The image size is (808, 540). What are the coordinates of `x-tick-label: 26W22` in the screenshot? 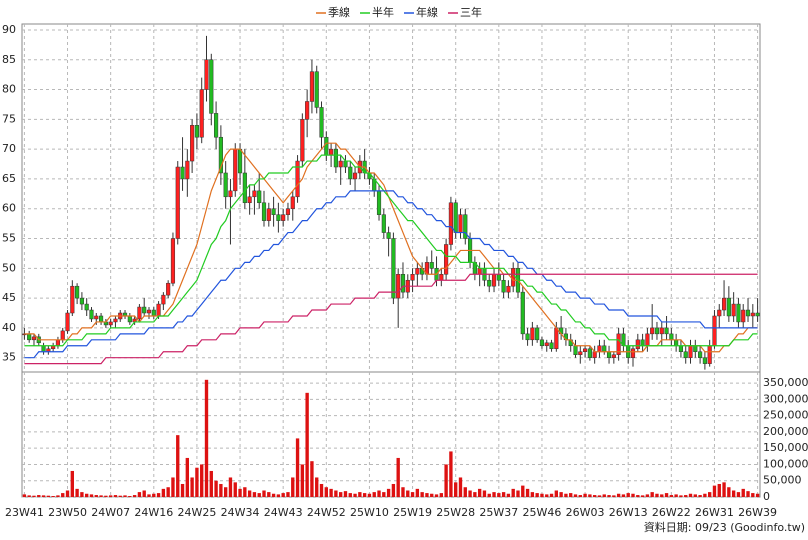 It's located at (671, 512).